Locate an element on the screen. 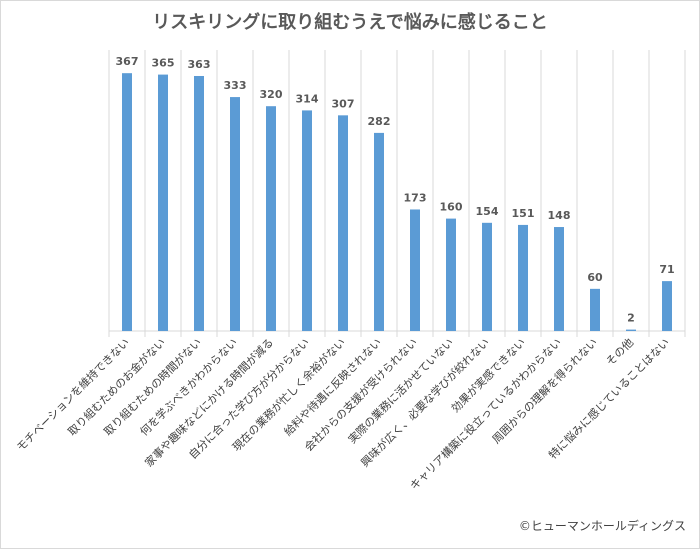 The image size is (700, 549). data-label: 363 is located at coordinates (199, 64).